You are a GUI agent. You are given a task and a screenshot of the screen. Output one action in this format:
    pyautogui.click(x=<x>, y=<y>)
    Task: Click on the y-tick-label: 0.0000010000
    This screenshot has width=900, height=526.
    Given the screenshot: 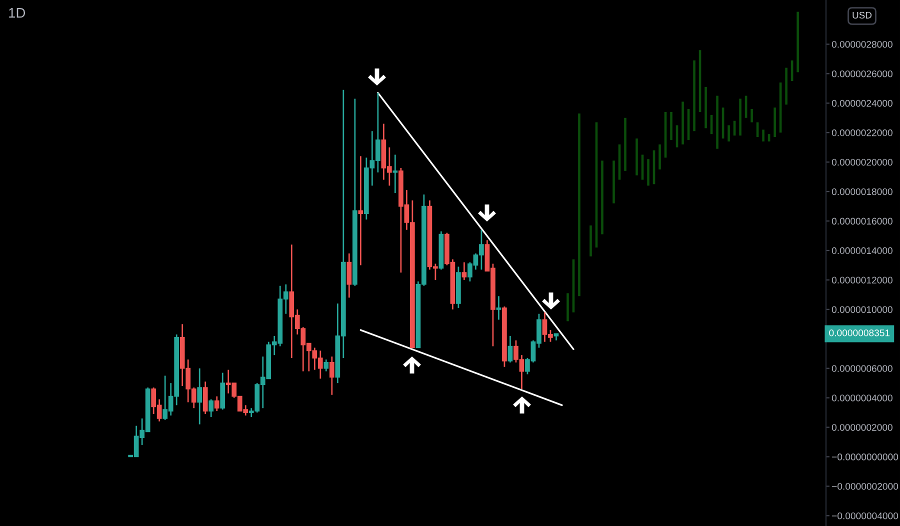 What is the action you would take?
    pyautogui.click(x=862, y=309)
    